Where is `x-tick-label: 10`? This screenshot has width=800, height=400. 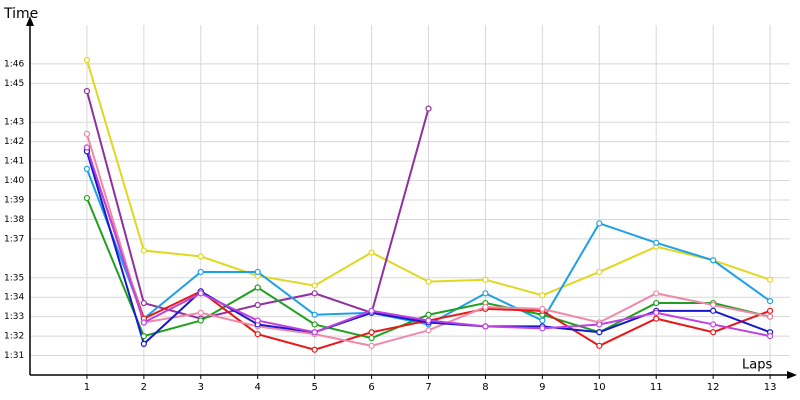
x-tick-label: 10 is located at coordinates (599, 387).